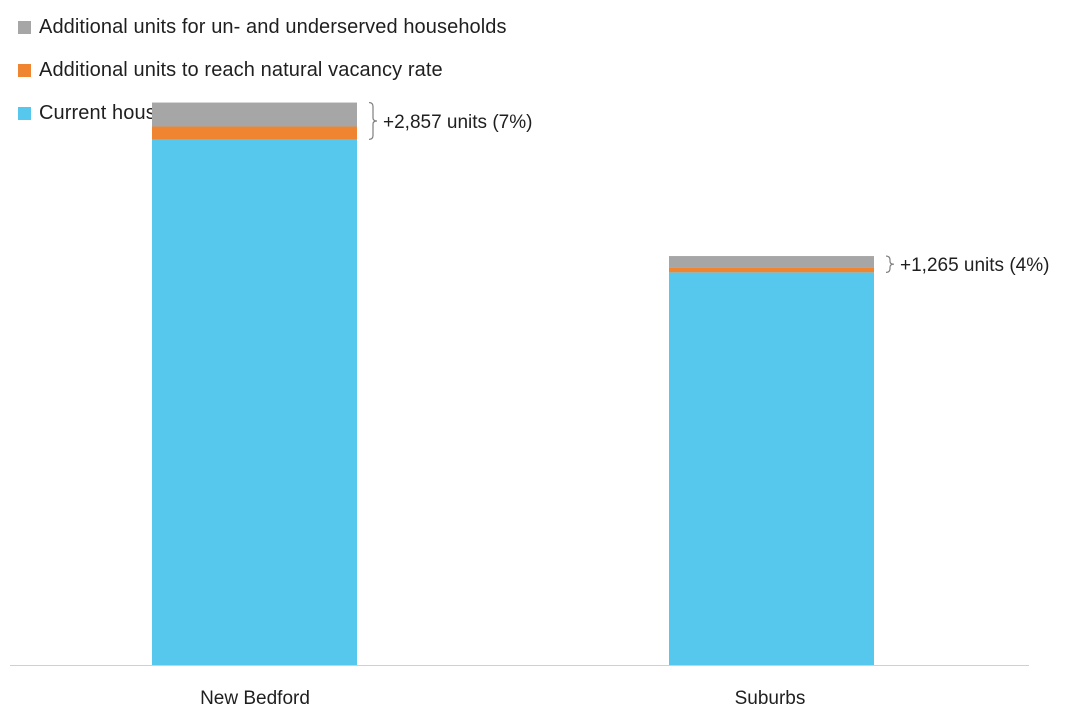 Image resolution: width=1071 pixels, height=709 pixels. Describe the element at coordinates (373, 121) in the screenshot. I see `annotation-bracket-new-bedford` at that location.